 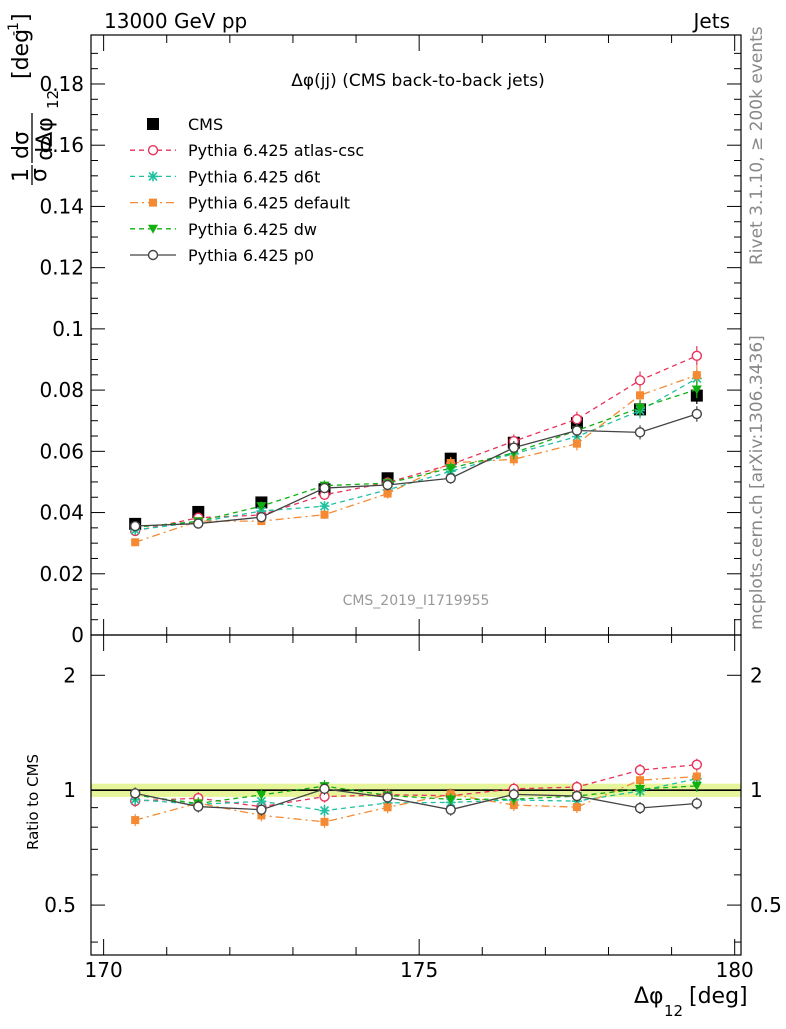 I want to click on legend-label: Pythia 6.425 d6t, so click(x=254, y=176).